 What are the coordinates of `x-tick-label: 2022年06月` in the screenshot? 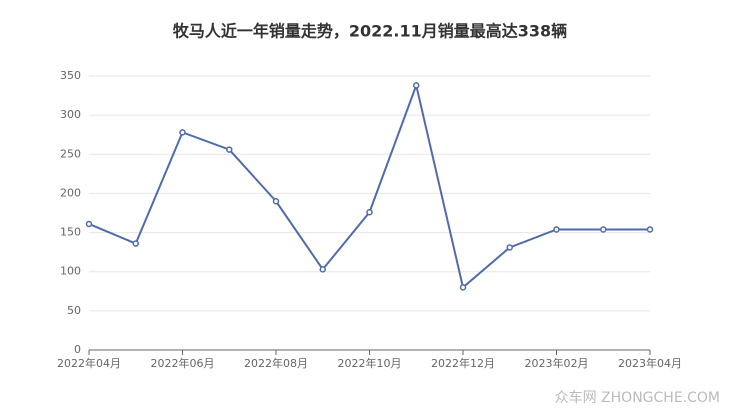 It's located at (183, 363).